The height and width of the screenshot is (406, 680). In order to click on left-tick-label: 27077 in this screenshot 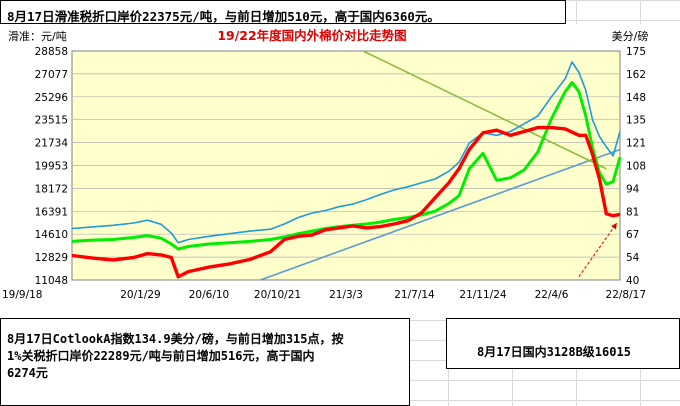, I will do `click(51, 75)`.